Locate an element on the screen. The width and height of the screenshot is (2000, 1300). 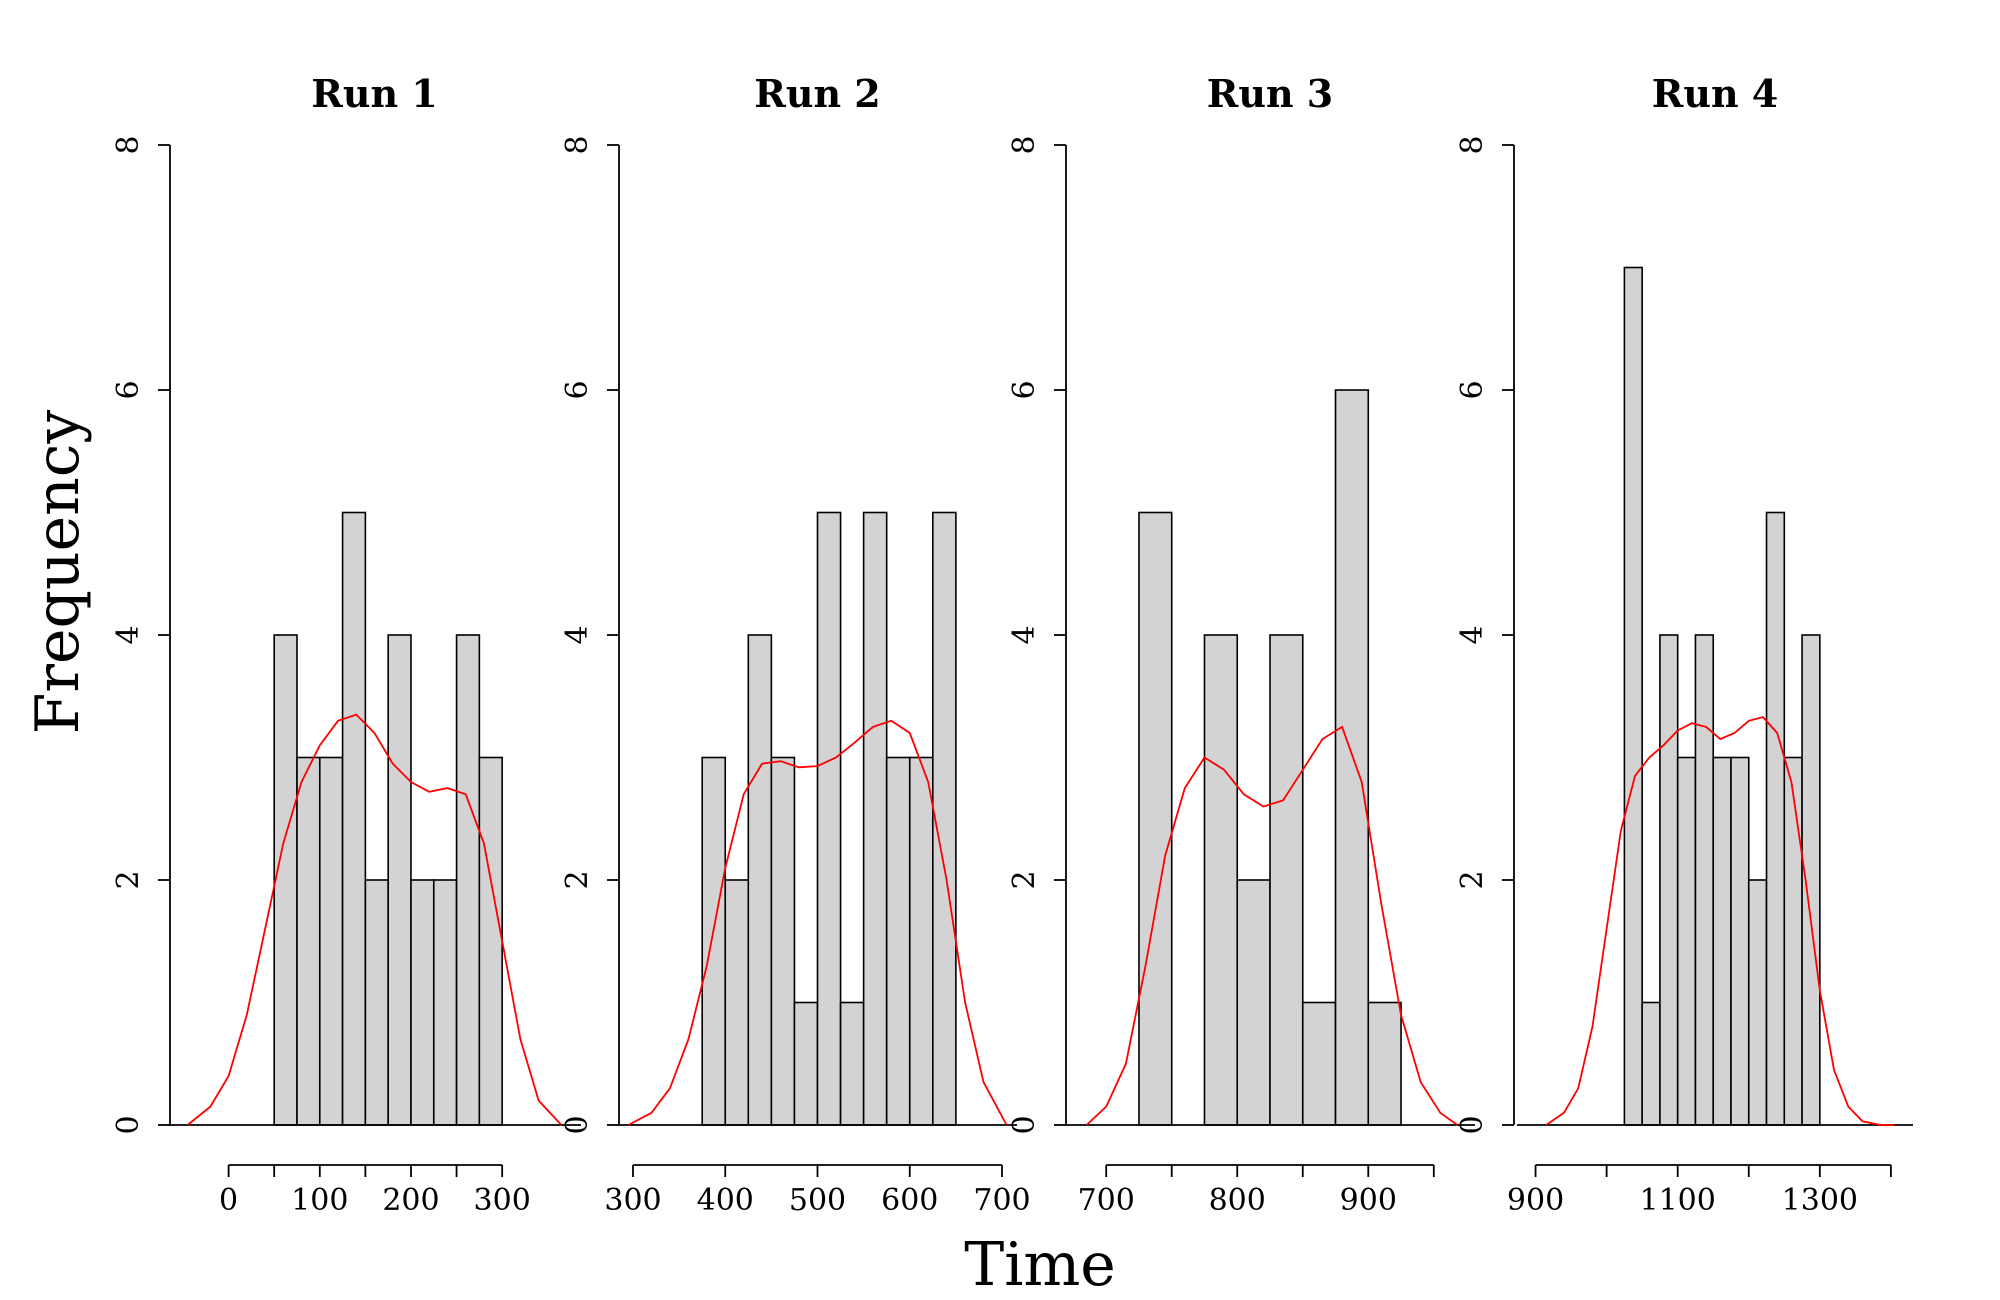
x-tick-label: 600 is located at coordinates (909, 1200).